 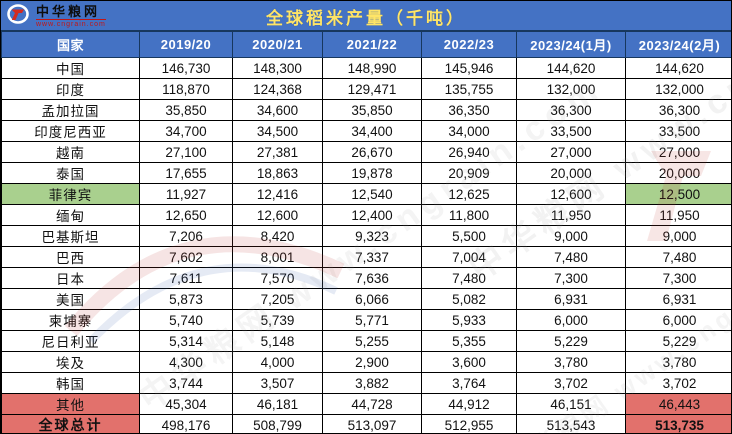 I want to click on country-cell: 埃及, so click(x=70, y=362).